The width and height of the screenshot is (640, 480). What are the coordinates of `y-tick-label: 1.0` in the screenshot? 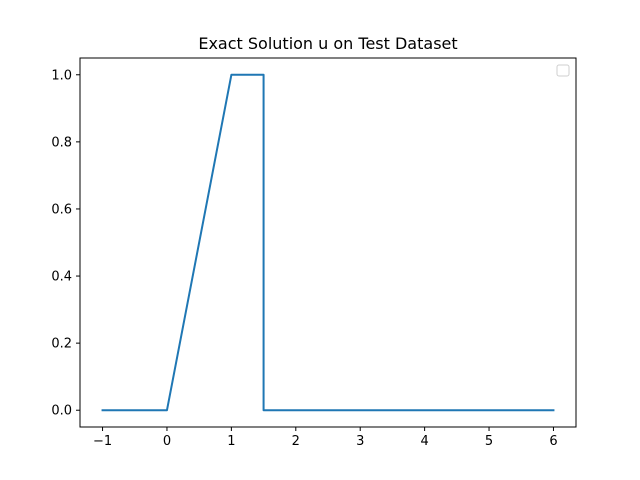 It's located at (61, 75).